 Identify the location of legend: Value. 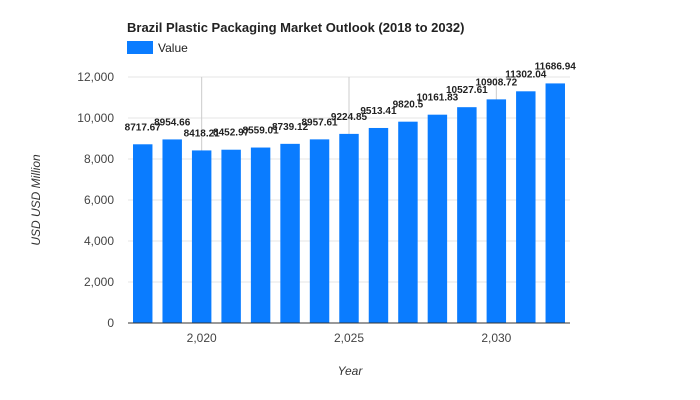
(157, 48).